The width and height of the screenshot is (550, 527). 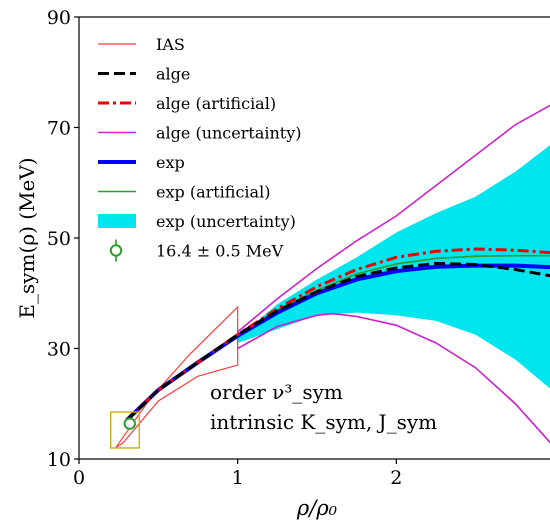 What do you see at coordinates (59, 460) in the screenshot?
I see `y-tick-label: 10` at bounding box center [59, 460].